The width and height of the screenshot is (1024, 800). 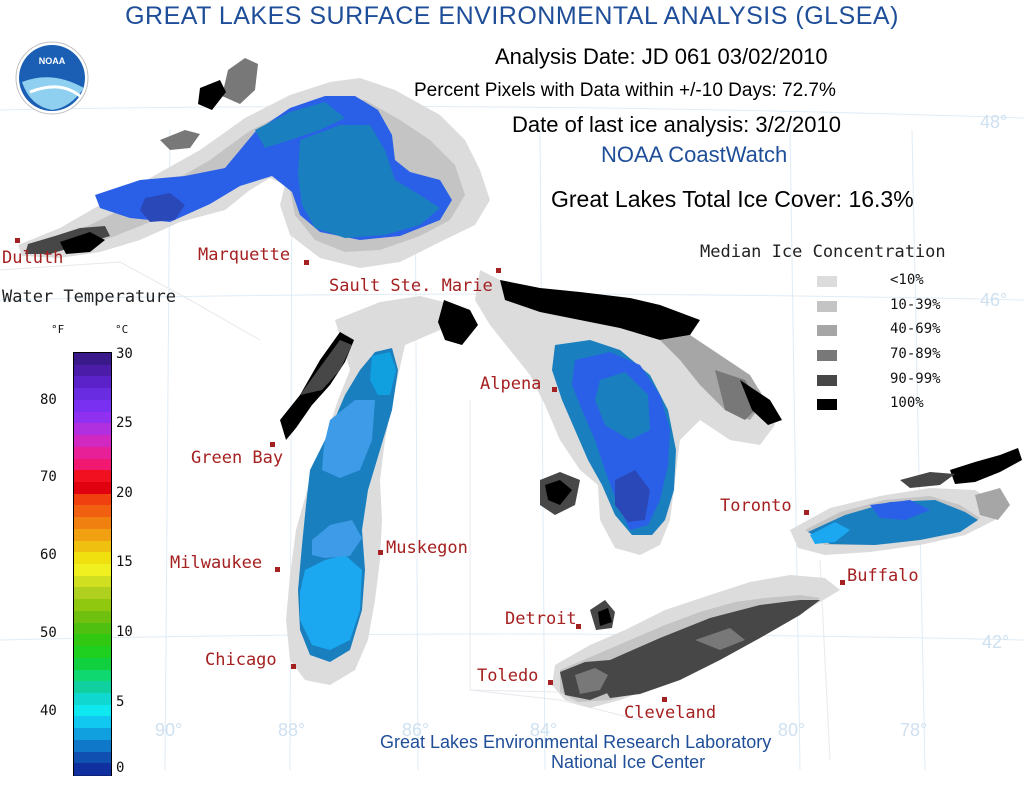 What do you see at coordinates (306, 262) in the screenshot?
I see `city-marker-marquette` at bounding box center [306, 262].